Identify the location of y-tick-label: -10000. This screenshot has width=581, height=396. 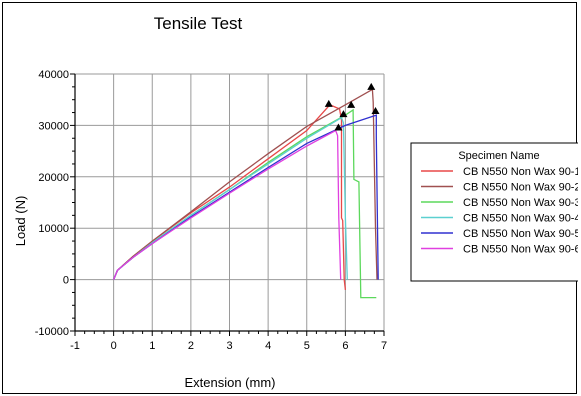
(52, 332).